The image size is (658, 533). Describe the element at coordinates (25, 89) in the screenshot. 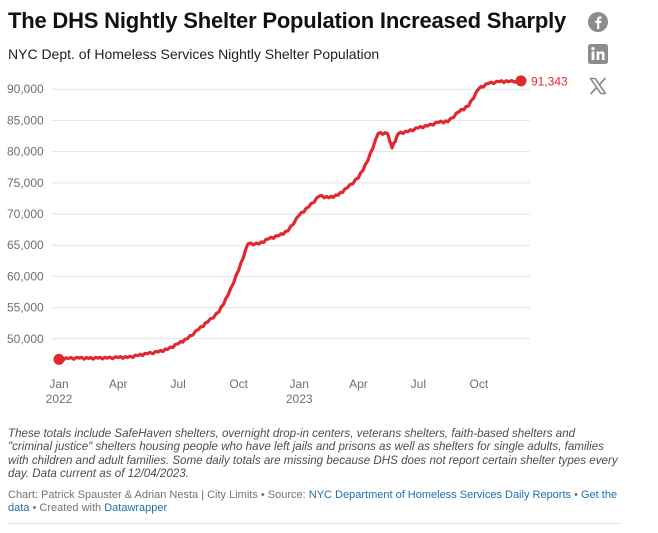

I see `y-tick-label: 90,000` at that location.